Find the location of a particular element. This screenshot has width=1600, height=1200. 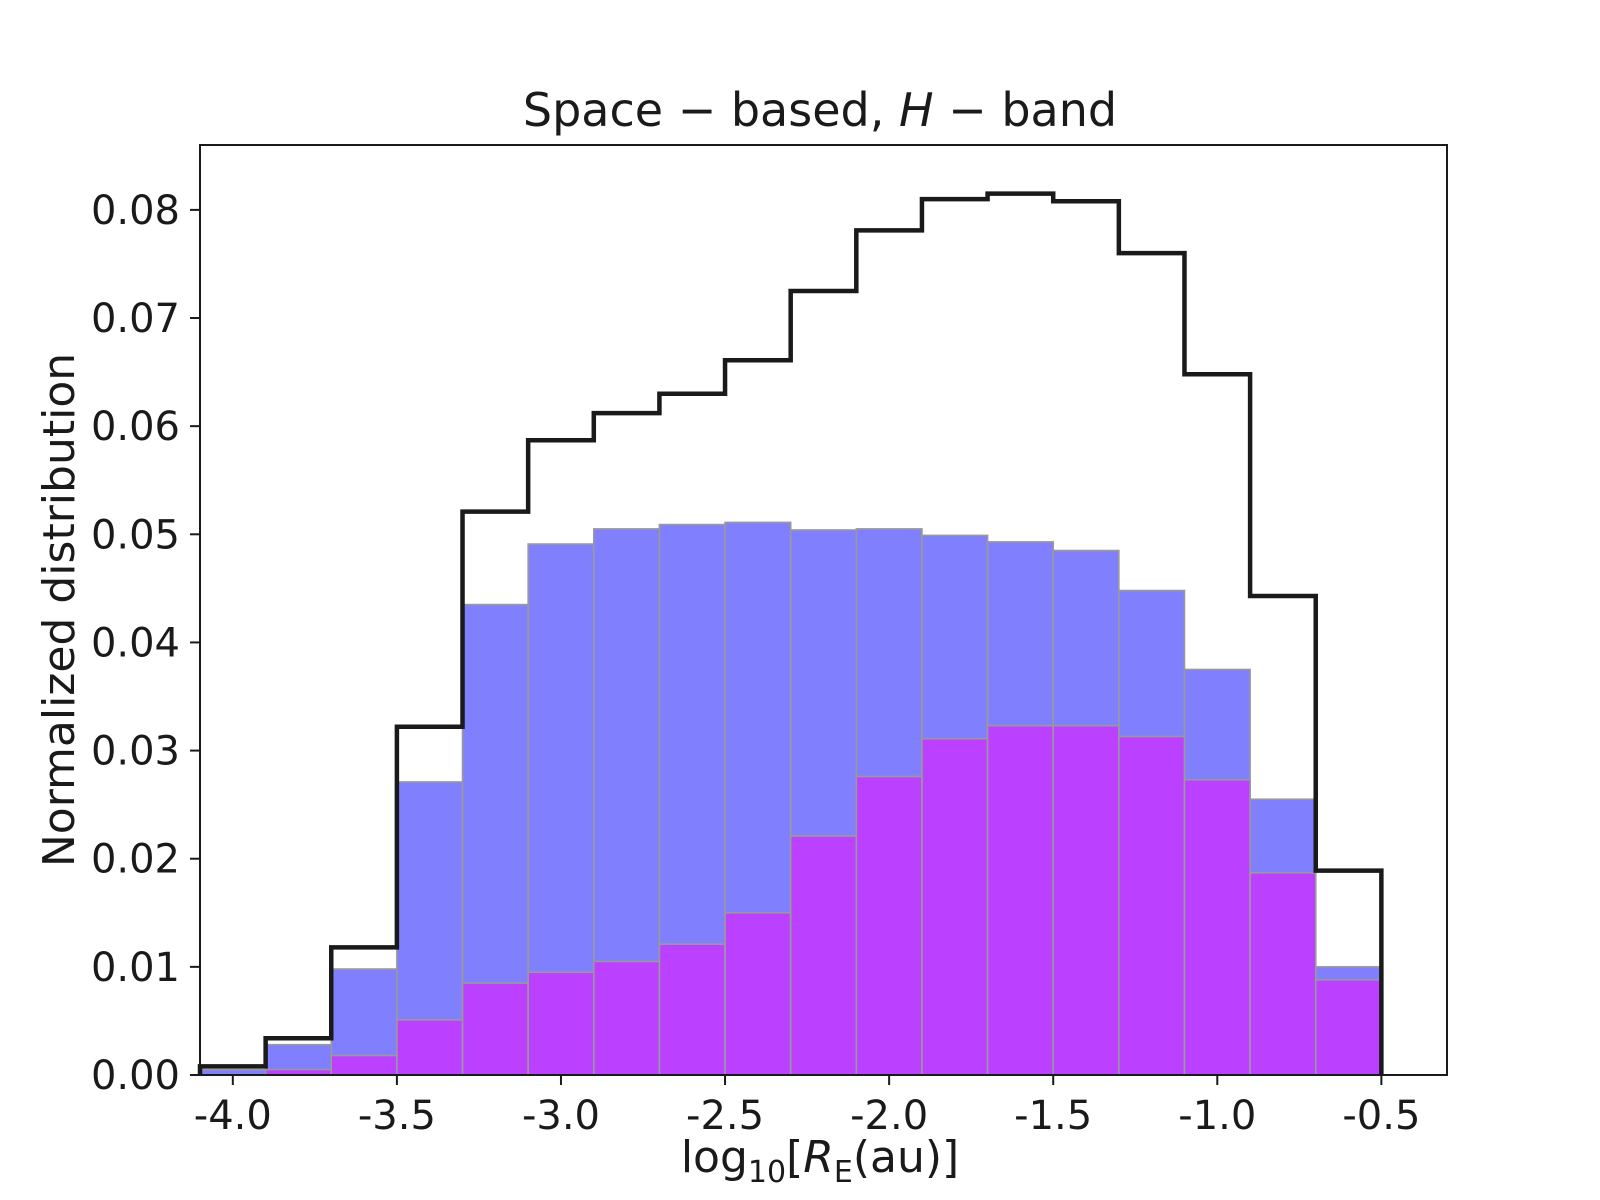

y-tick-label: 0.01 is located at coordinates (135, 968).